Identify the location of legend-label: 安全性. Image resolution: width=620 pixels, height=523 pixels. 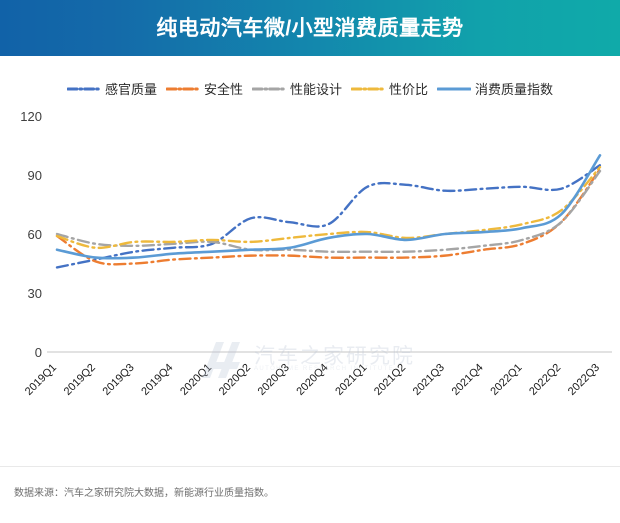
(223, 89).